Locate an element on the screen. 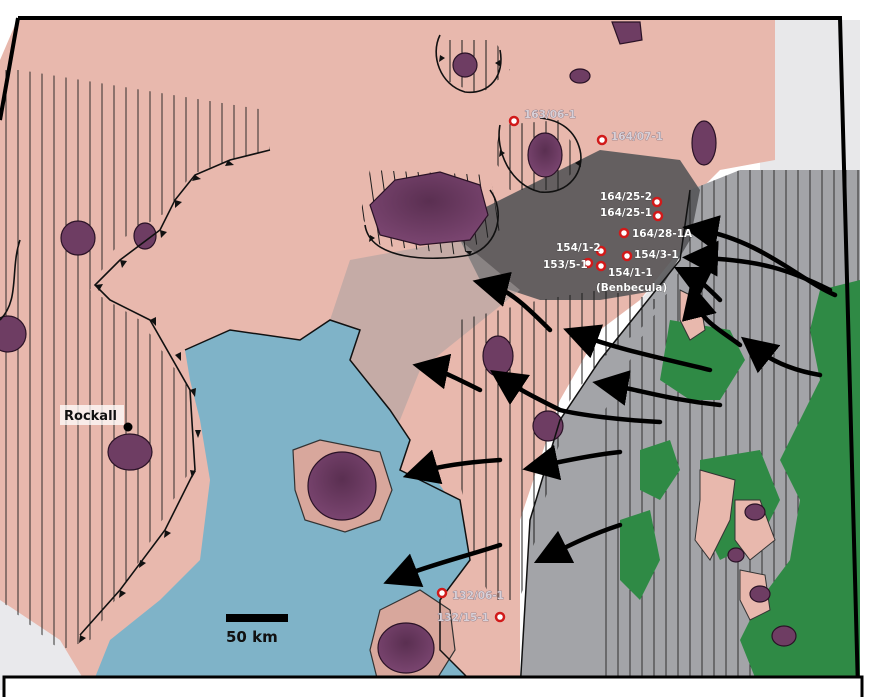 The width and height of the screenshot is (888, 697). well-153-5-1: 153/5-1 is located at coordinates (568, 264).